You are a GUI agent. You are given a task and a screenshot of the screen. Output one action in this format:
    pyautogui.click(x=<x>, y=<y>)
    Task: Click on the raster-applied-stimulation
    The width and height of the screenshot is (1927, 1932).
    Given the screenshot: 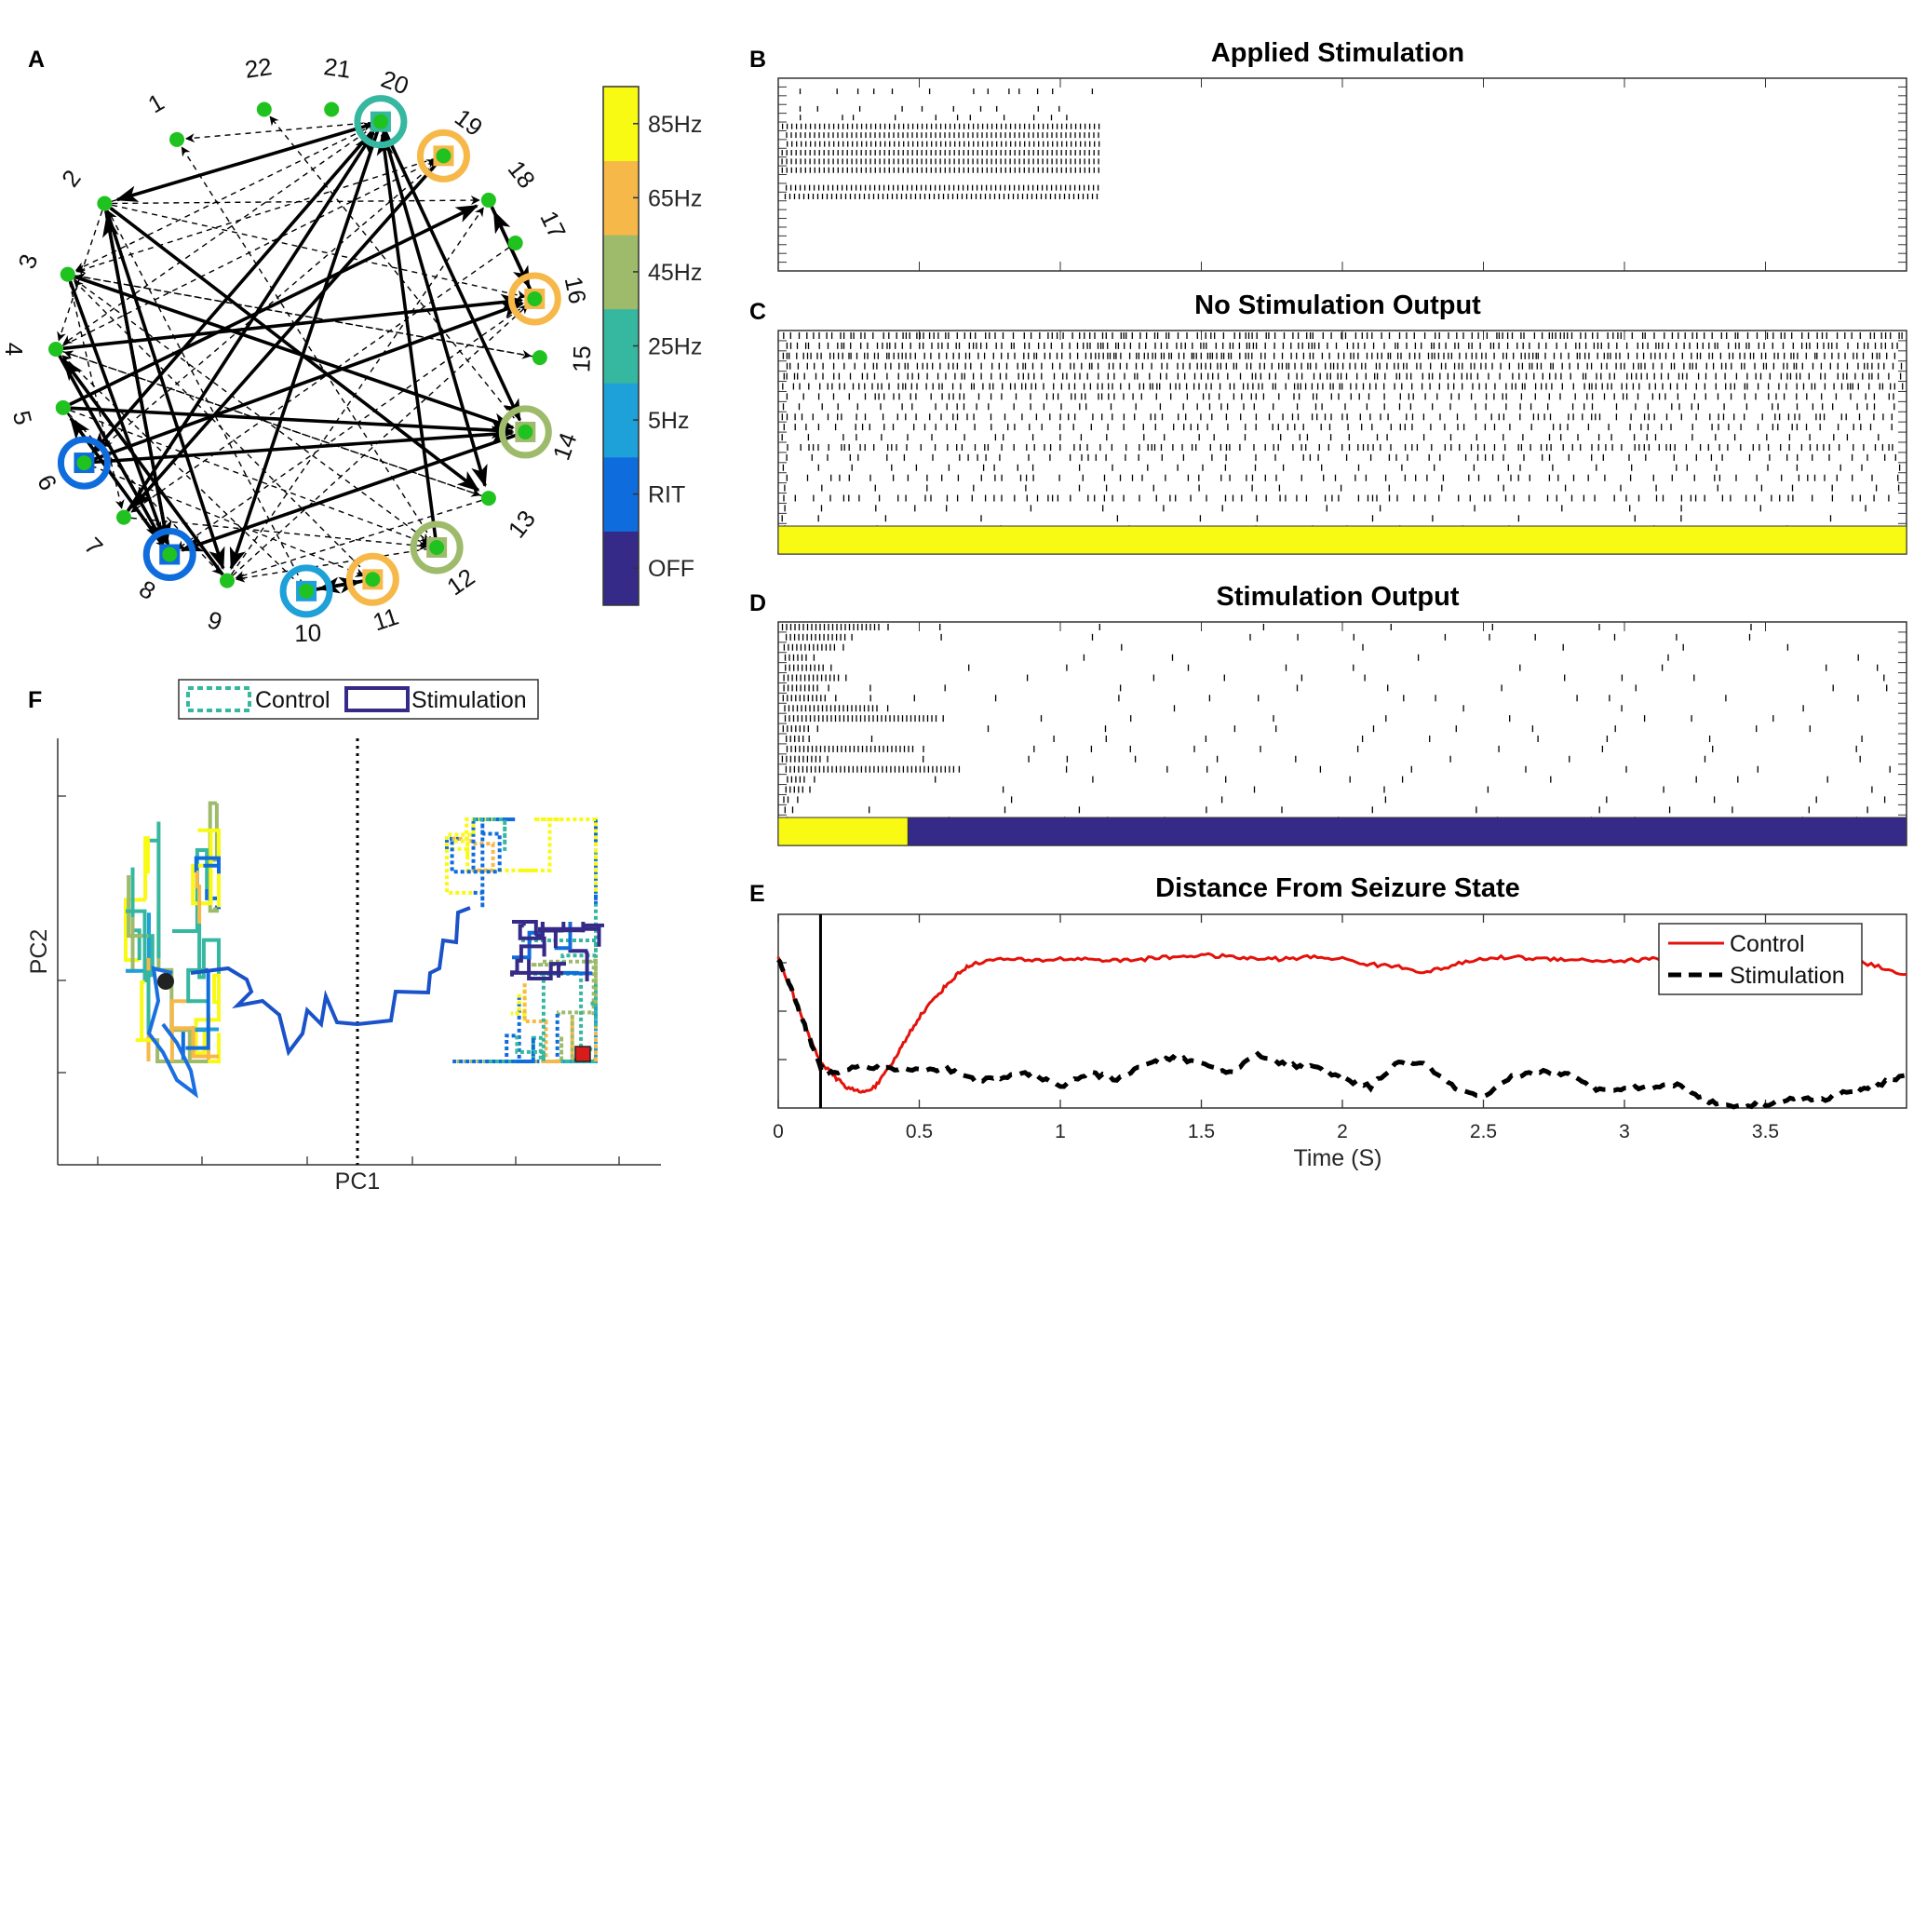 What is the action you would take?
    pyautogui.click(x=1342, y=175)
    